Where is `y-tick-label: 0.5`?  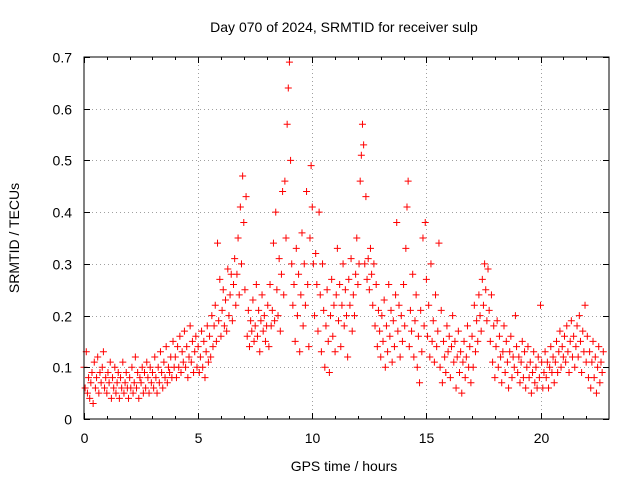
y-tick-label: 0.5 is located at coordinates (63, 161).